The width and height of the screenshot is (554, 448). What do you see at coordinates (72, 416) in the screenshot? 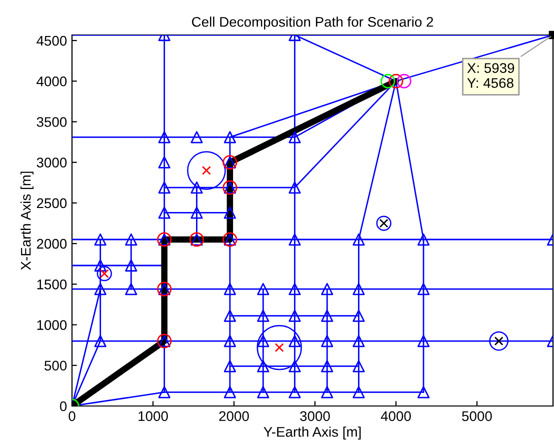
I see `x-tick-label: 0` at bounding box center [72, 416].